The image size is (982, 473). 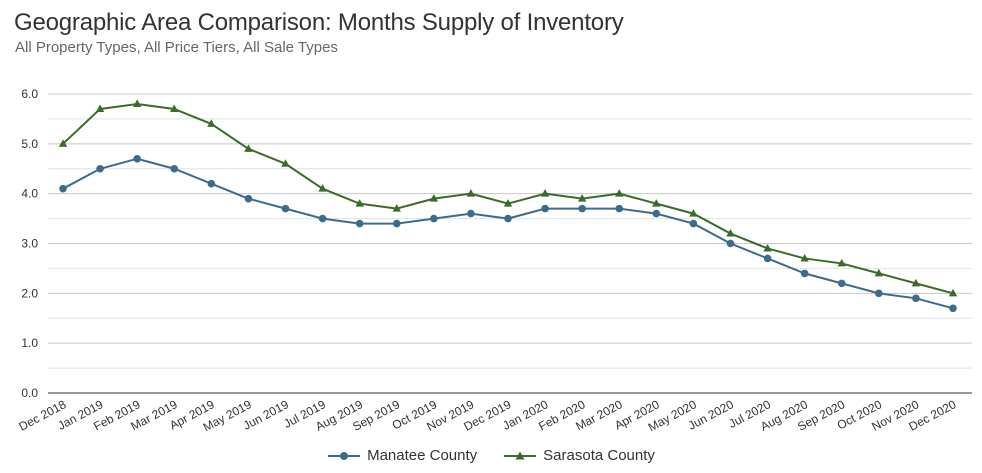 What do you see at coordinates (29, 144) in the screenshot?
I see `y-tick-label: 5.0` at bounding box center [29, 144].